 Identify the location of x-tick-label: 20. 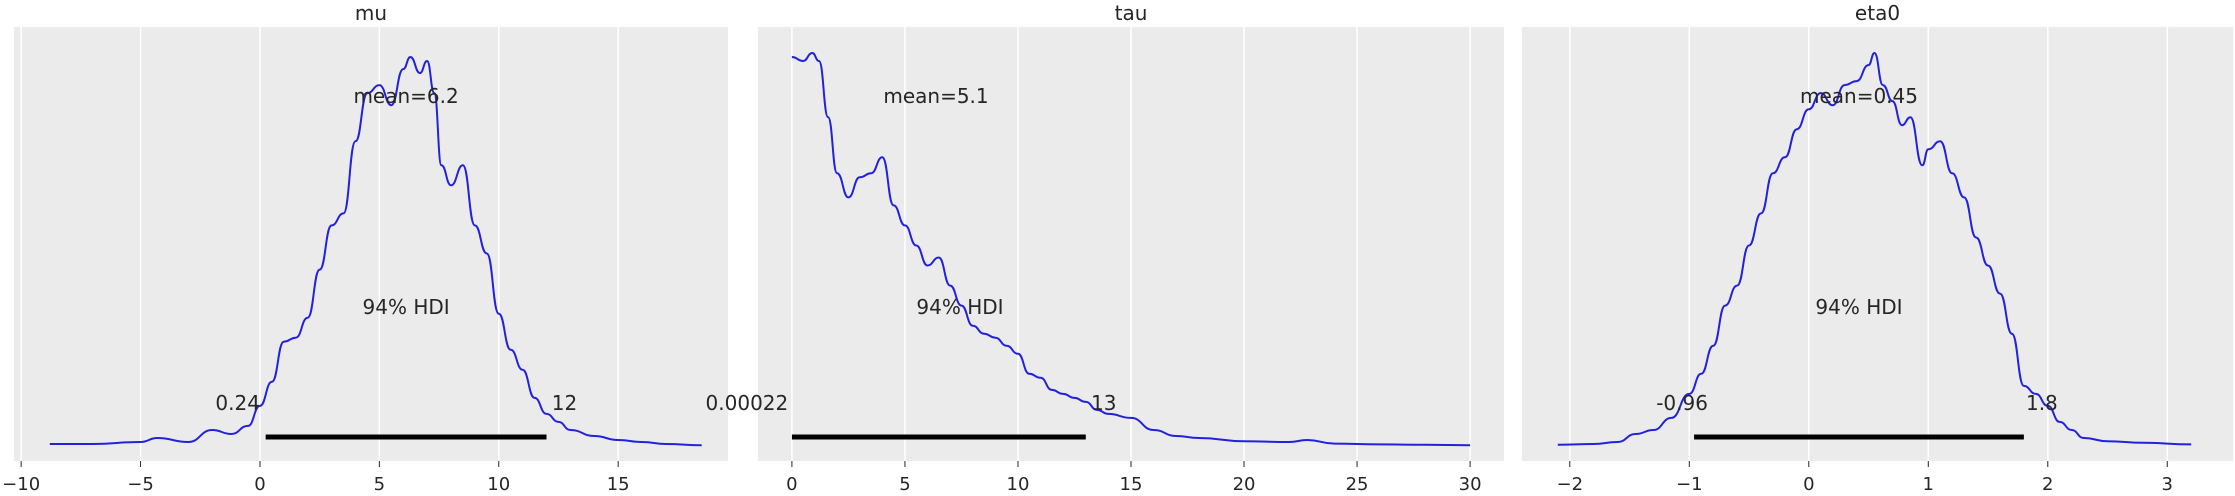
(1244, 484).